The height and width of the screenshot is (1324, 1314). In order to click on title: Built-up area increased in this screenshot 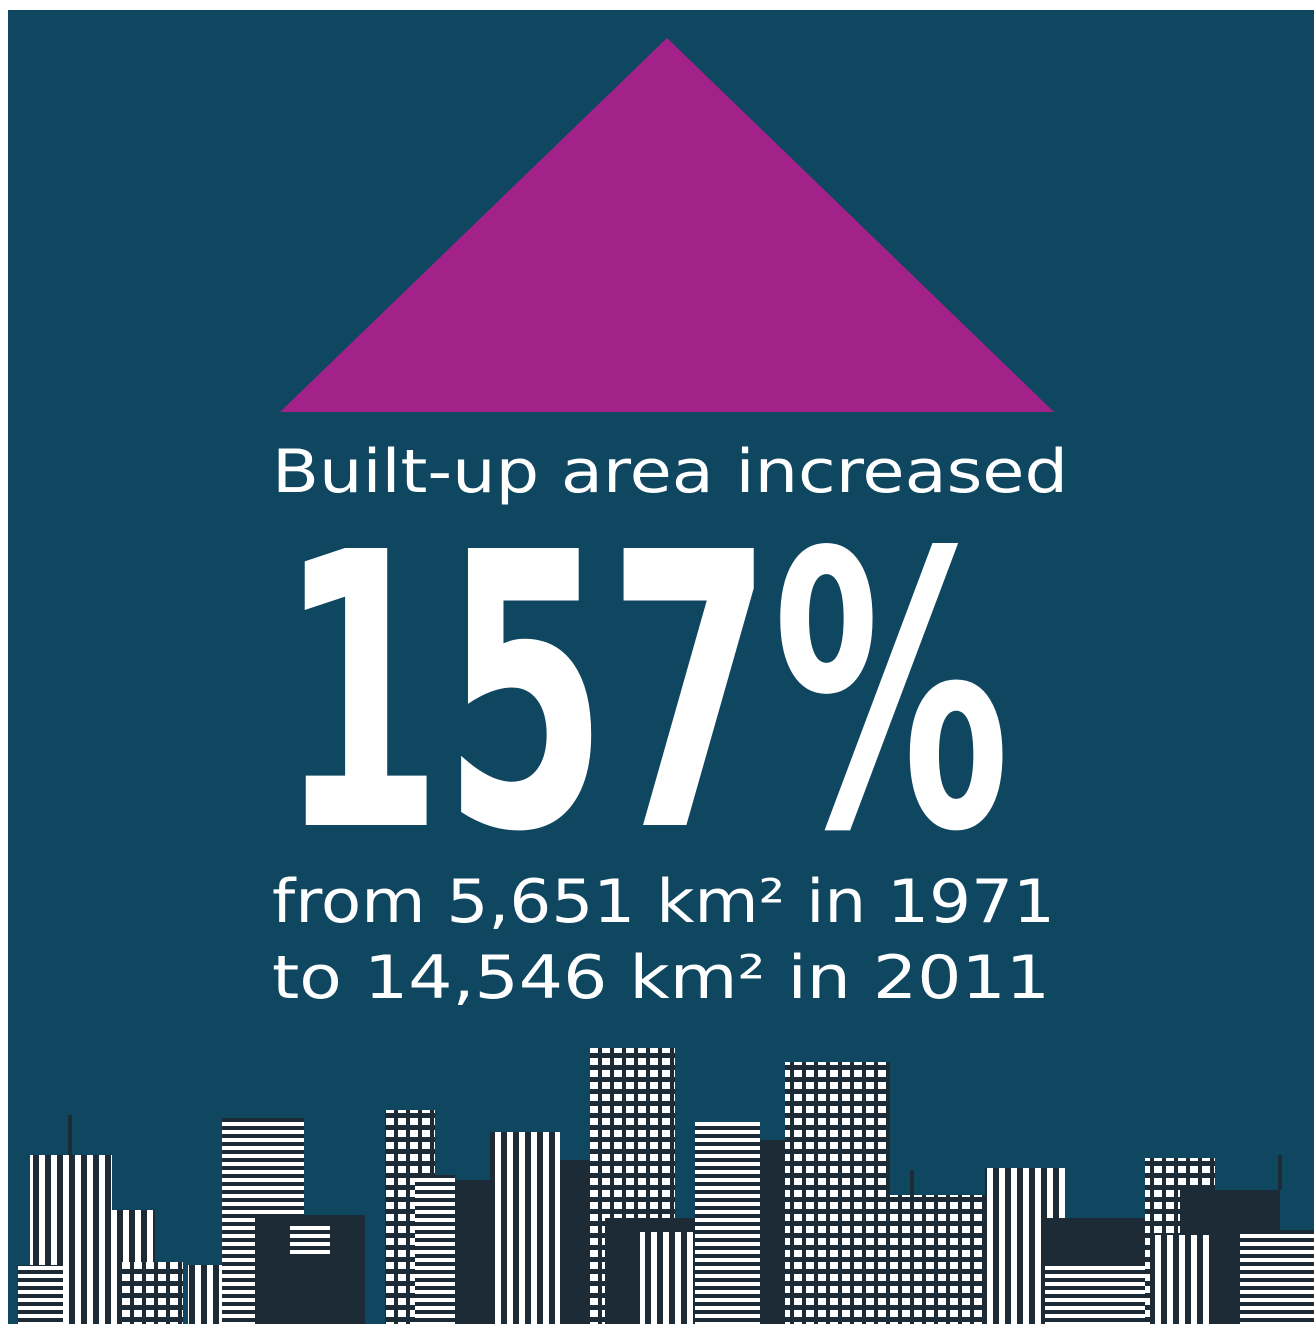, I will do `click(670, 472)`.